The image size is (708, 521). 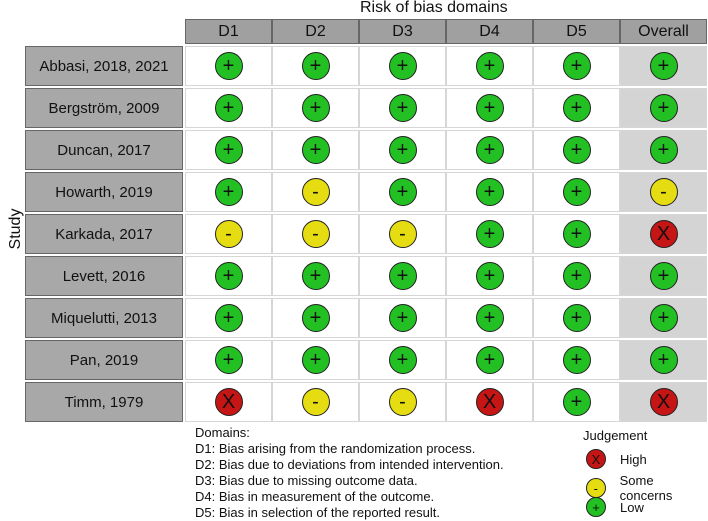 What do you see at coordinates (228, 31) in the screenshot?
I see `column-header-d1: D1` at bounding box center [228, 31].